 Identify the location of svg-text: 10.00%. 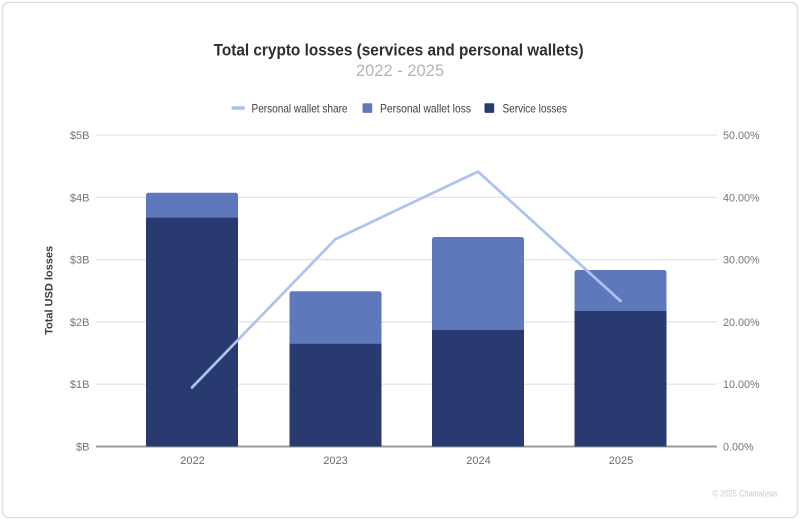
(741, 385).